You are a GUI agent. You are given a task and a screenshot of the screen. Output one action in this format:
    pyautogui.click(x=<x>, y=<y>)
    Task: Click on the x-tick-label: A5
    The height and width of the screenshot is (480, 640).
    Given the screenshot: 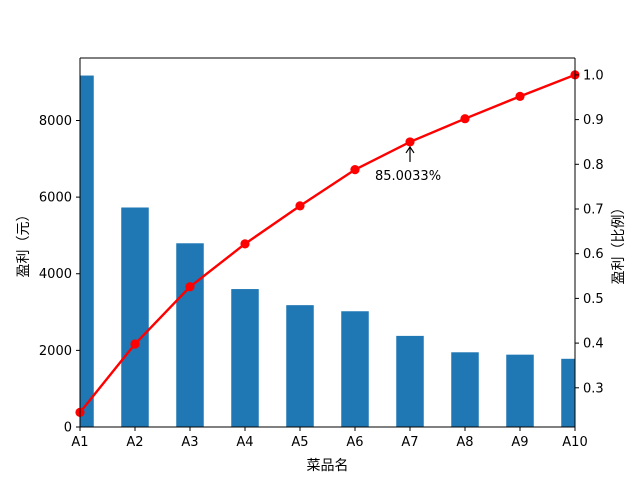 What is the action you would take?
    pyautogui.click(x=299, y=442)
    